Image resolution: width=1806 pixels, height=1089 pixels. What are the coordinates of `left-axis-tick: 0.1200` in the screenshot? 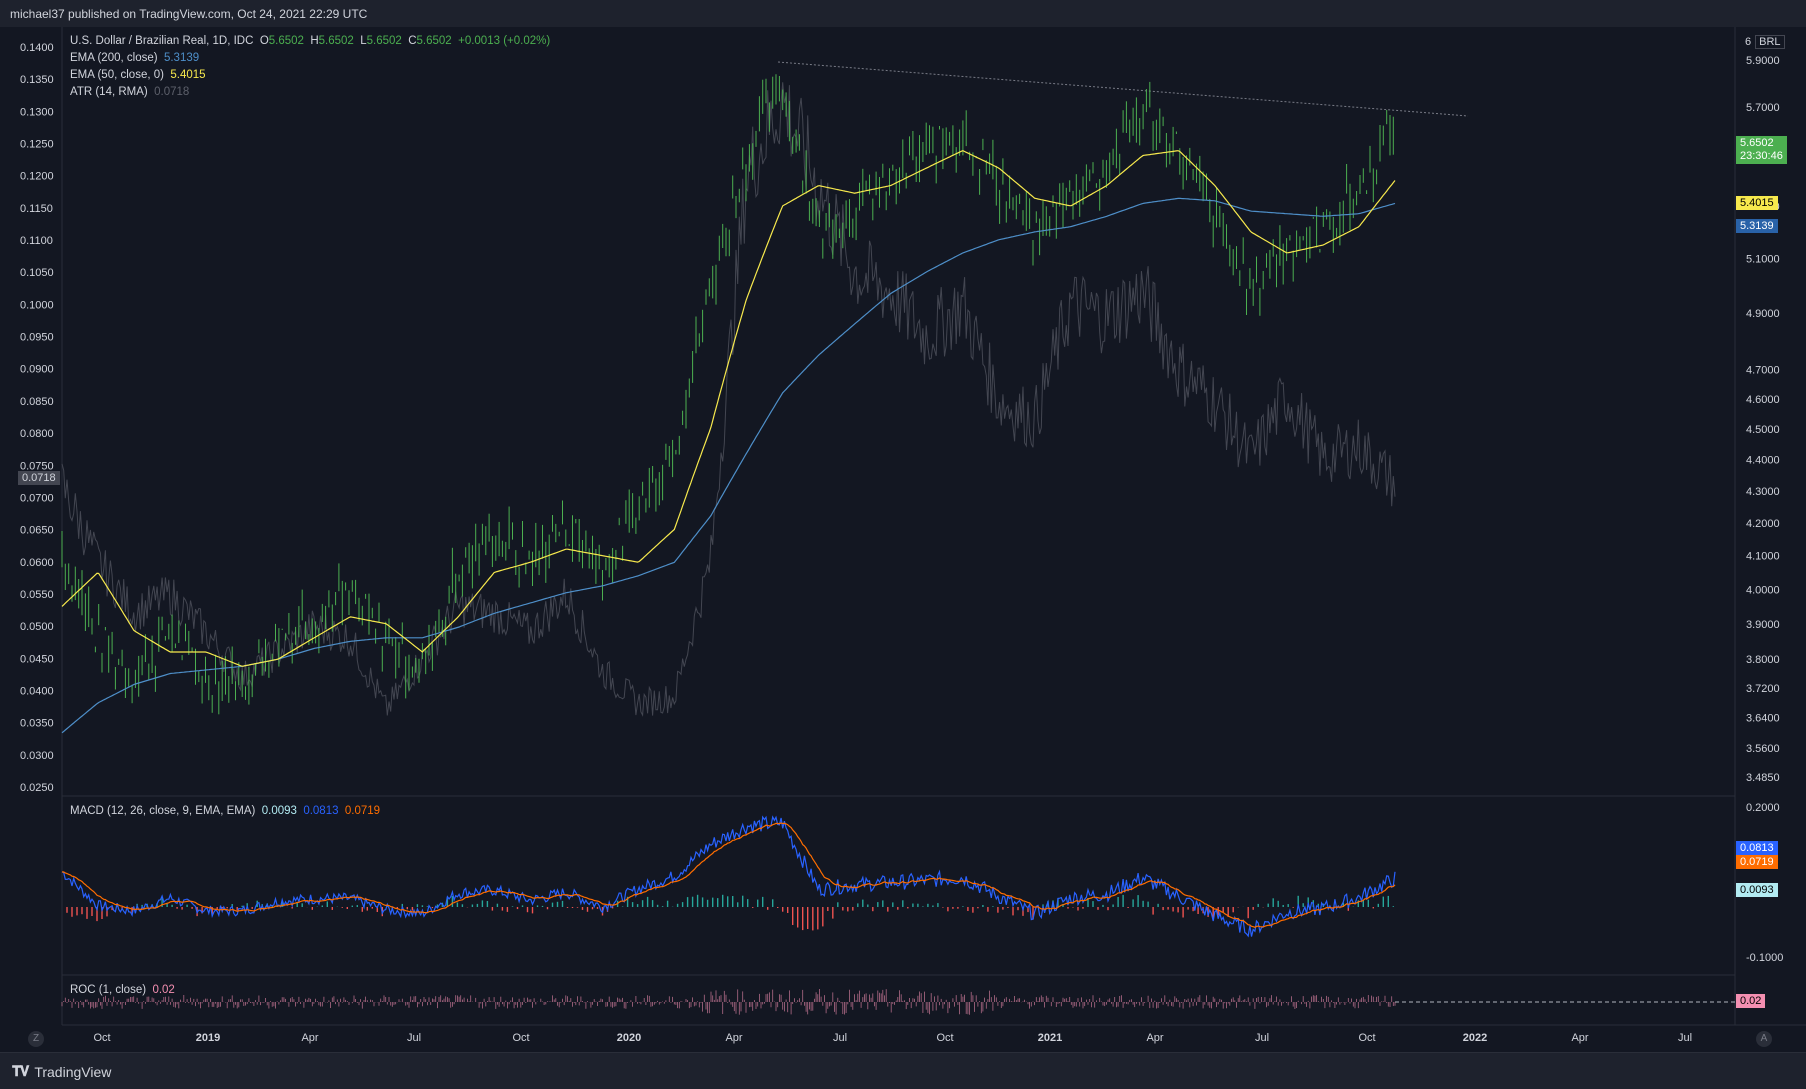 It's located at (37, 177).